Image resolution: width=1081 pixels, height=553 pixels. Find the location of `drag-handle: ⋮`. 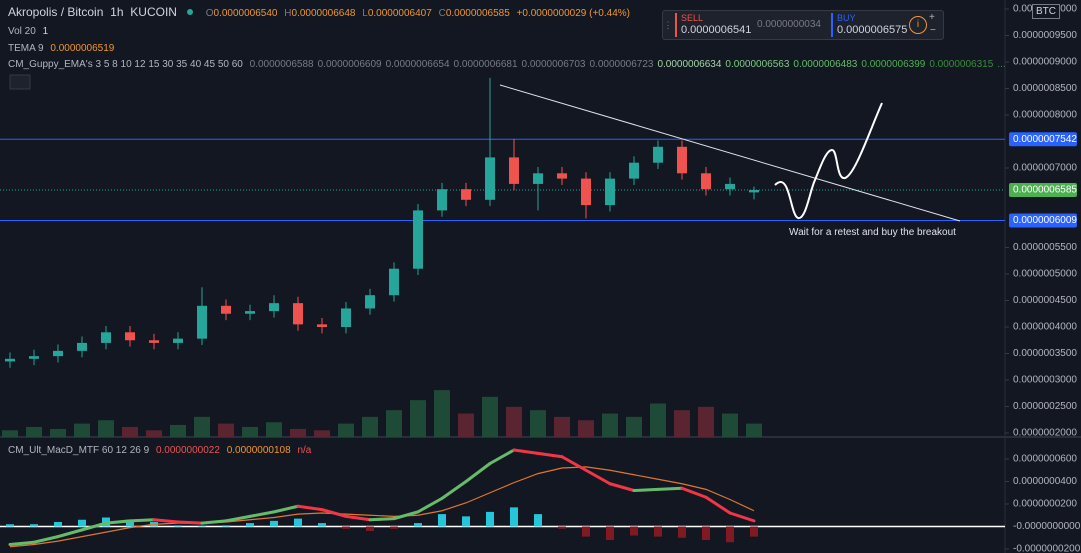

drag-handle: ⋮ is located at coordinates (668, 25).